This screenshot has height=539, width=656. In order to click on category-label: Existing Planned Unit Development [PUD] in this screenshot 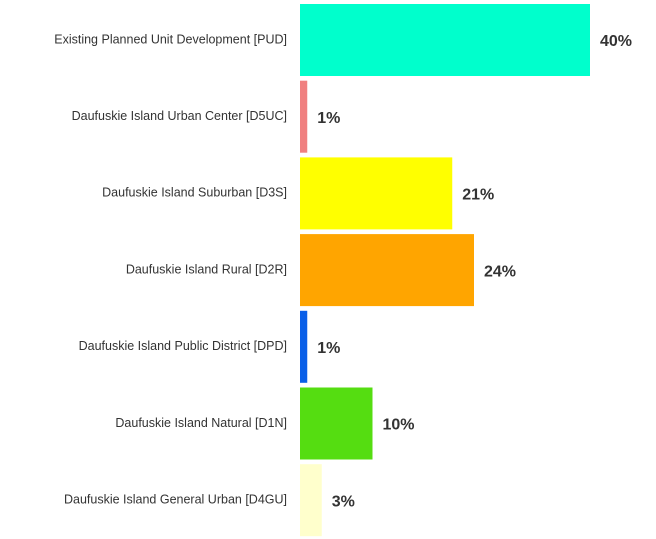, I will do `click(170, 39)`.